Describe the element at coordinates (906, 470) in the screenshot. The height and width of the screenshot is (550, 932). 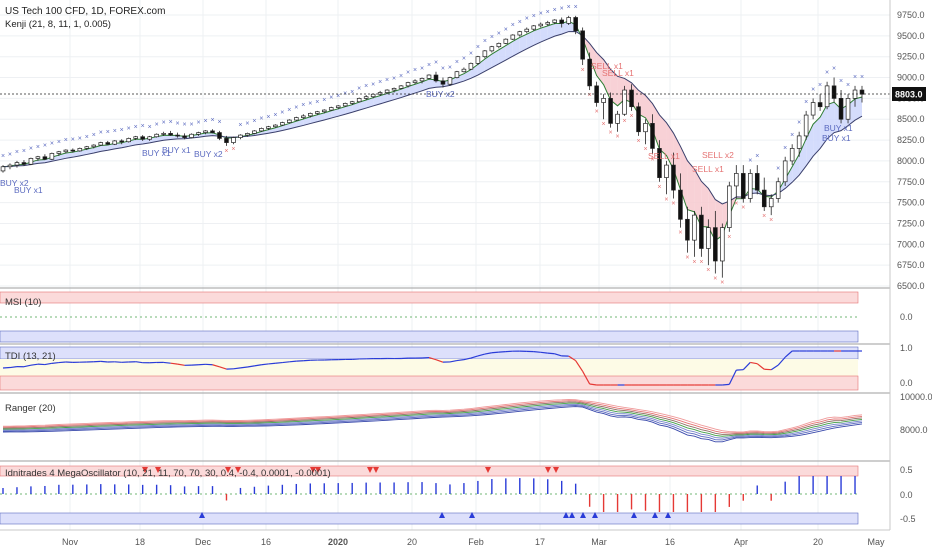
I see `pane-tick-label: 0.5` at that location.